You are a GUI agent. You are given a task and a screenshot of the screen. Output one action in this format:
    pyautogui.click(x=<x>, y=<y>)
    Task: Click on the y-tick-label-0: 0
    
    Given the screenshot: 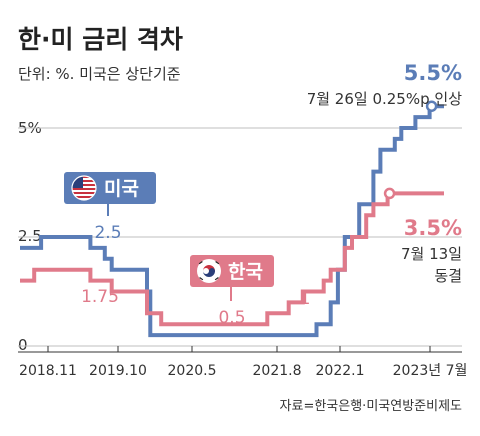 What is the action you would take?
    pyautogui.click(x=23, y=345)
    